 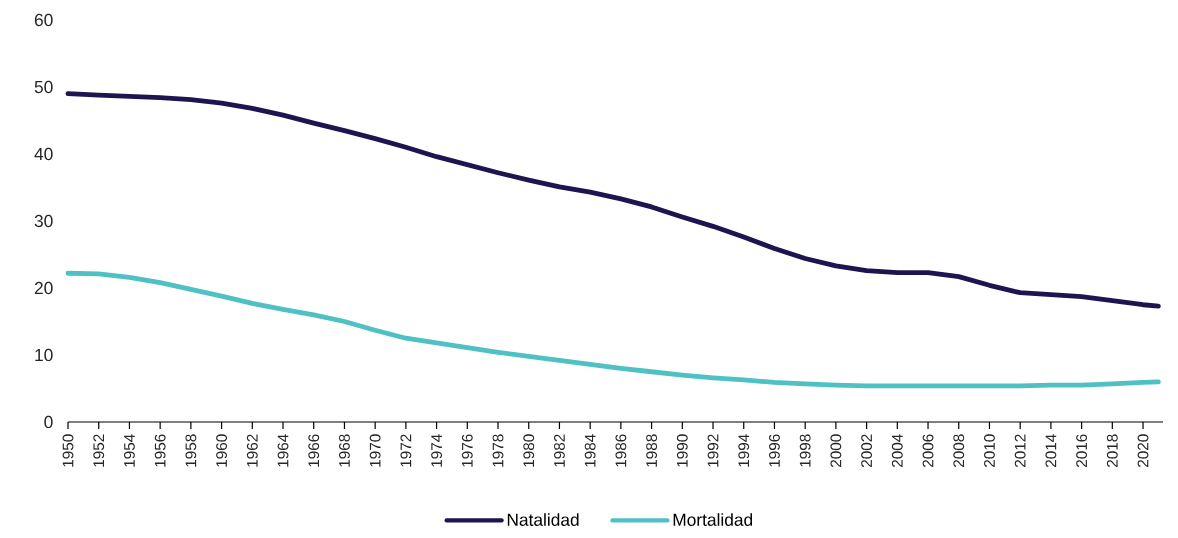 What do you see at coordinates (406, 450) in the screenshot?
I see `x-tick-label: 1972` at bounding box center [406, 450].